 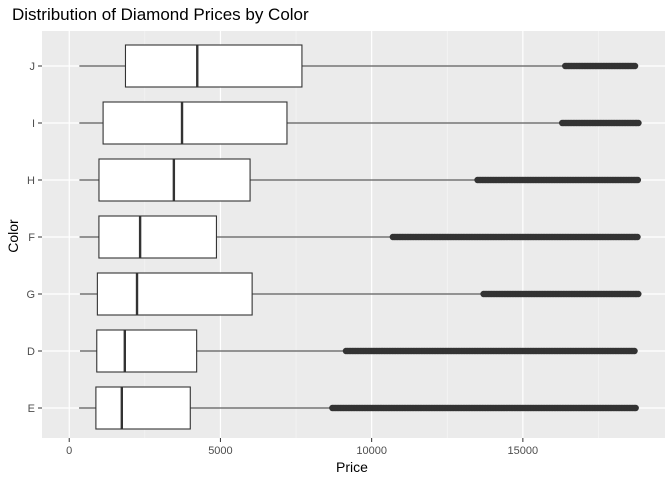 I want to click on x-tick-label: 0, so click(x=69, y=451).